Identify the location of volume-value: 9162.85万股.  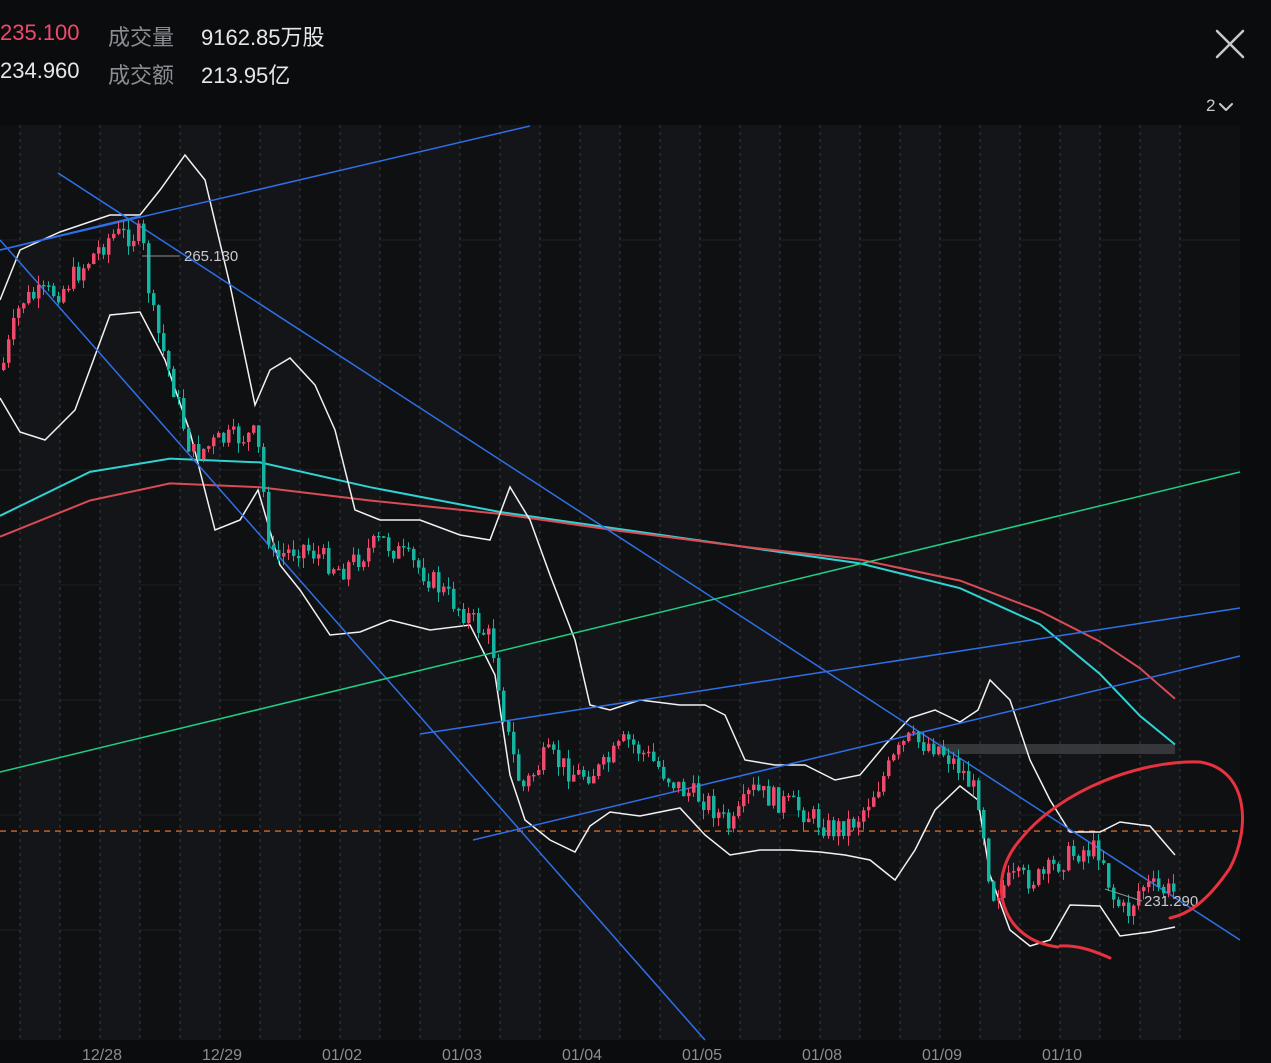
(263, 37).